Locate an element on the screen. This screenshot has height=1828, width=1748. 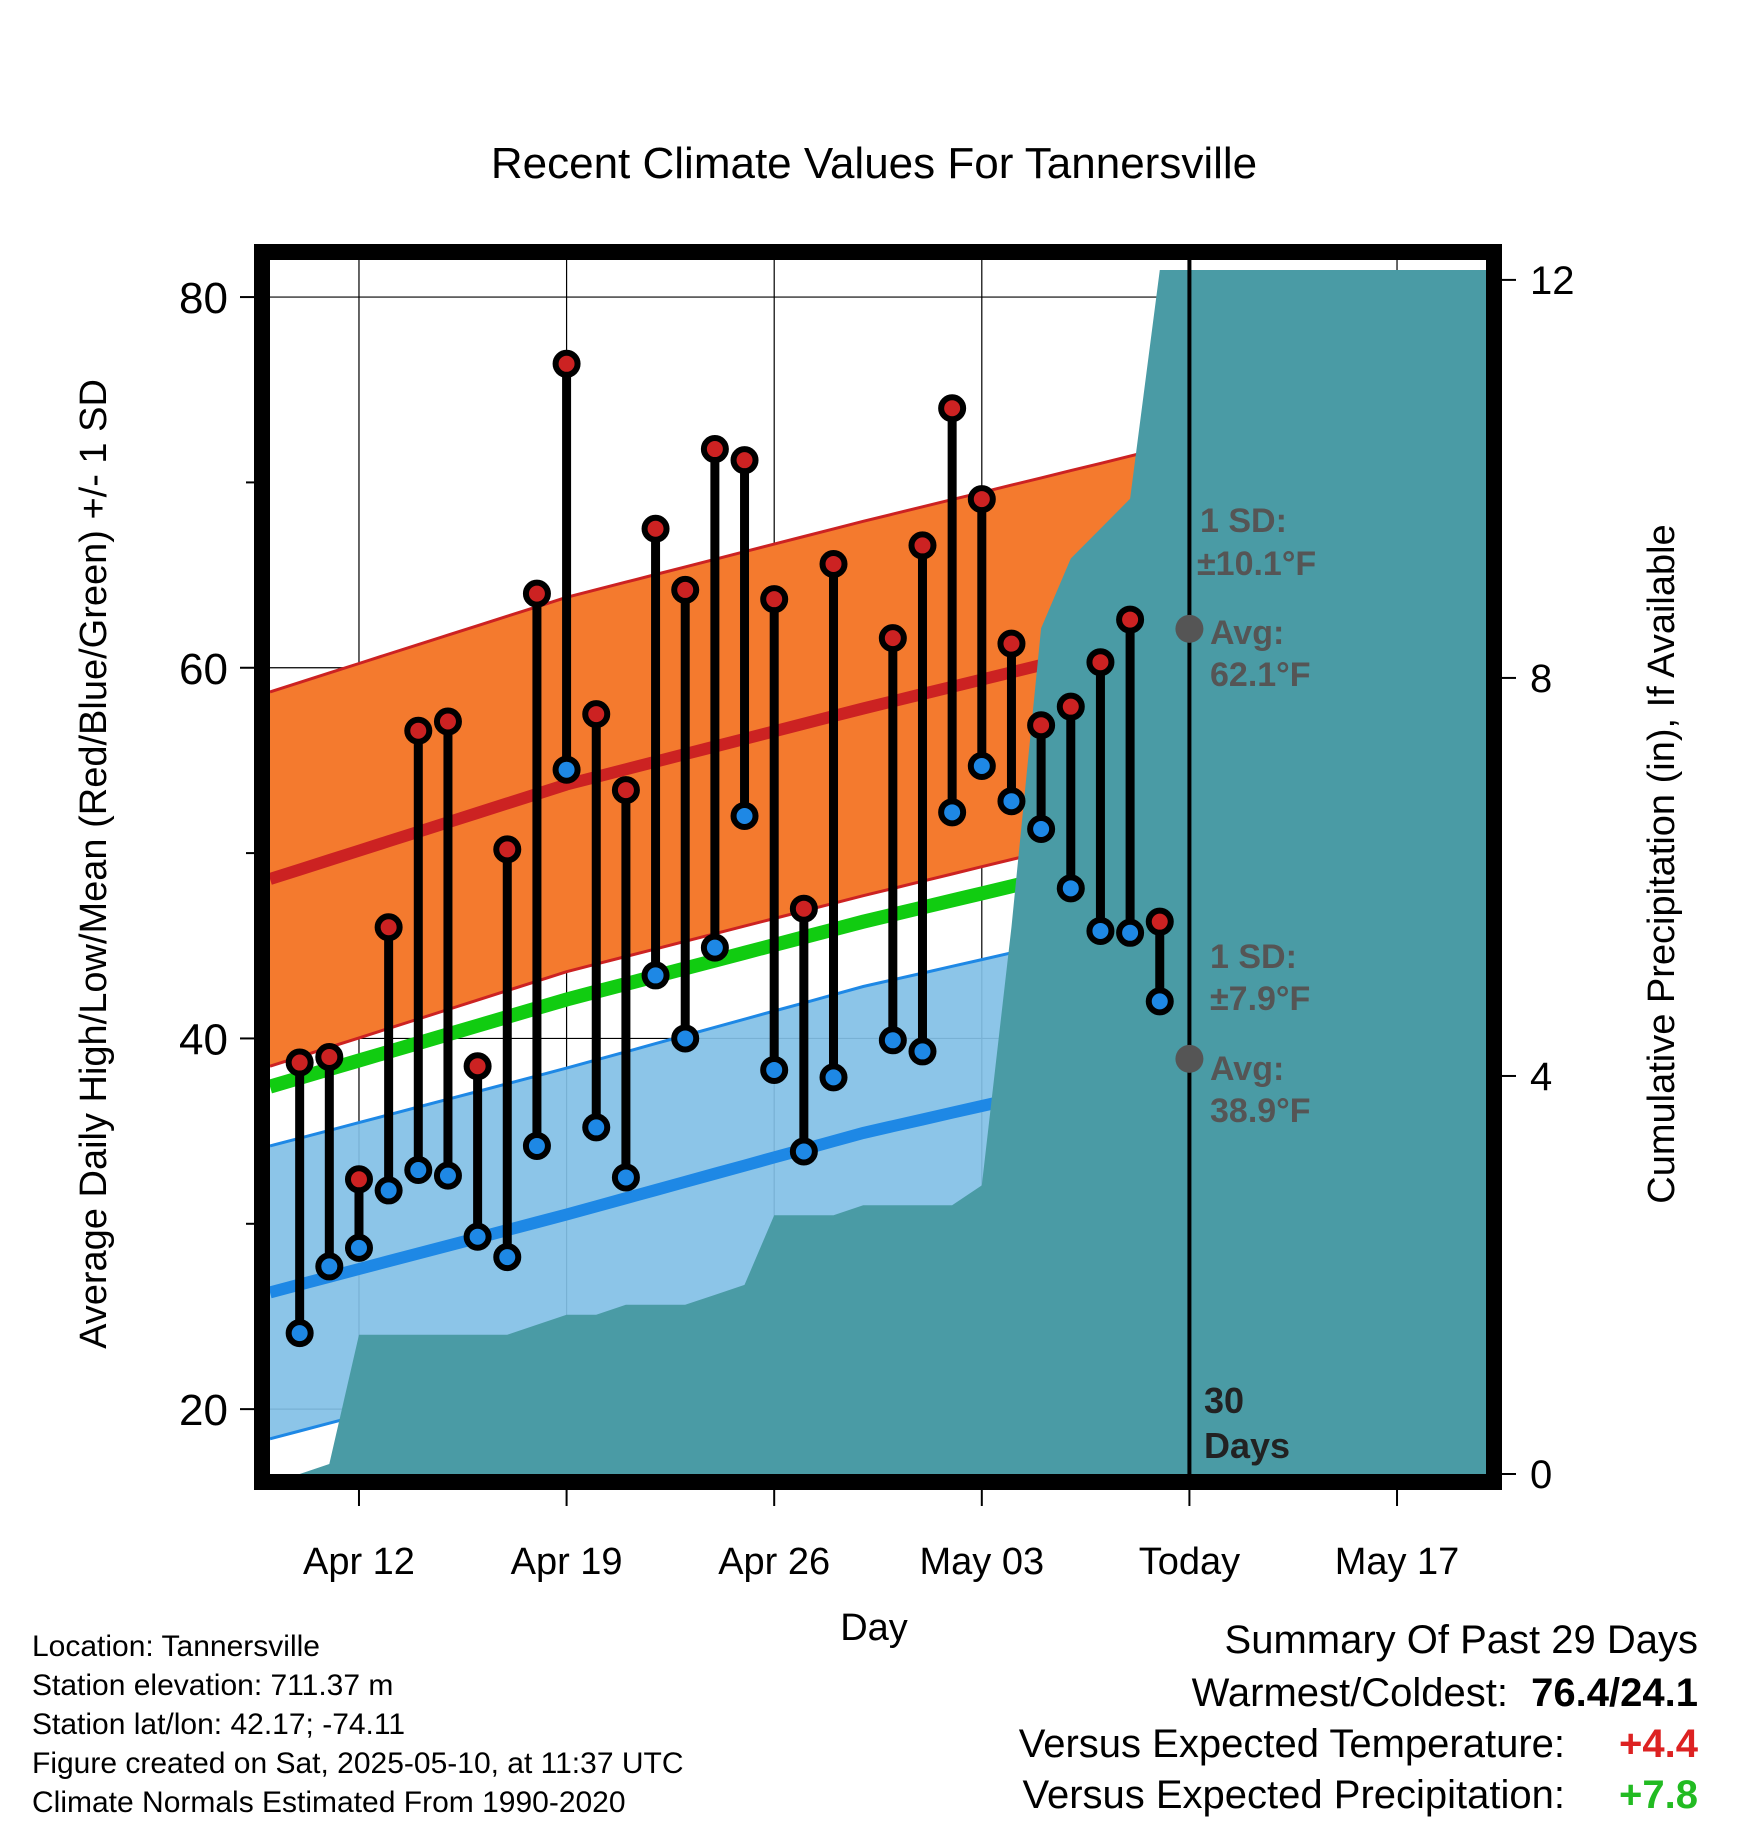
summary-temp-label: Versus Expected Temperature: is located at coordinates (1291, 1744).